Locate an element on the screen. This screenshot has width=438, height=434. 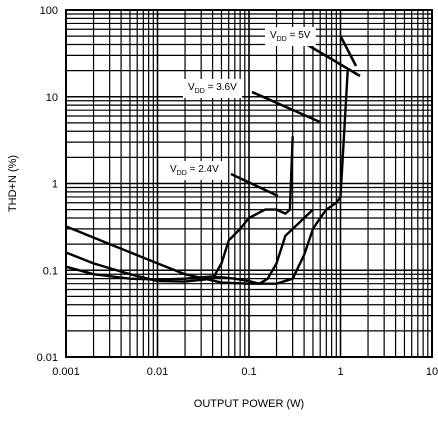
y-tick-label: 1 is located at coordinates (55, 185).